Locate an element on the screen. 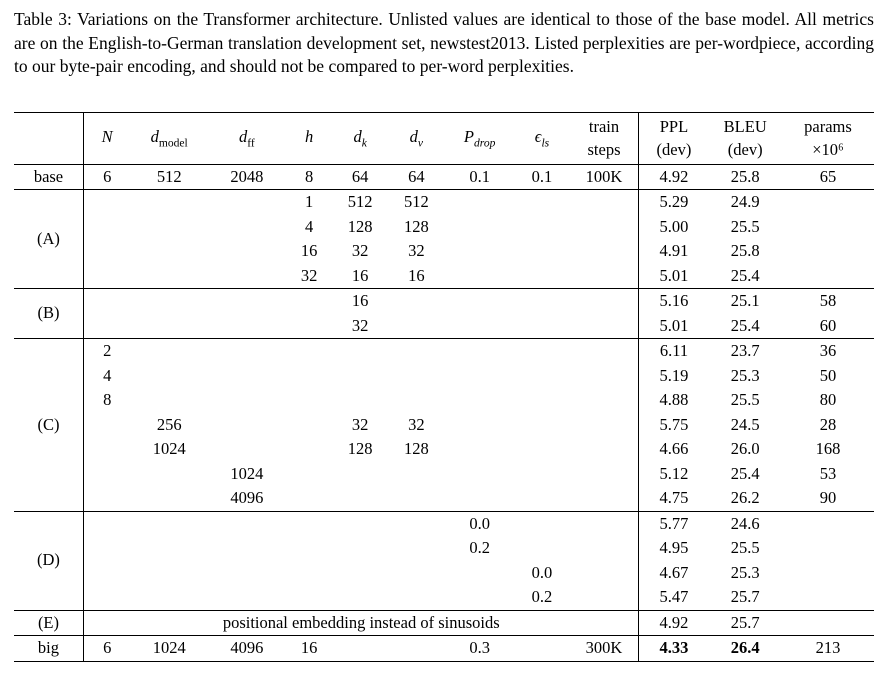 The width and height of the screenshot is (888, 698). column-header-train-steps: train steps is located at coordinates (604, 138).